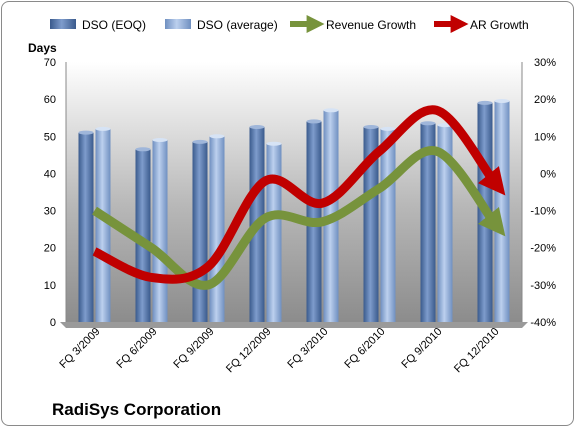 Image resolution: width=575 pixels, height=427 pixels. Describe the element at coordinates (237, 25) in the screenshot. I see `legend-label-dso-average: DSO (average)` at that location.